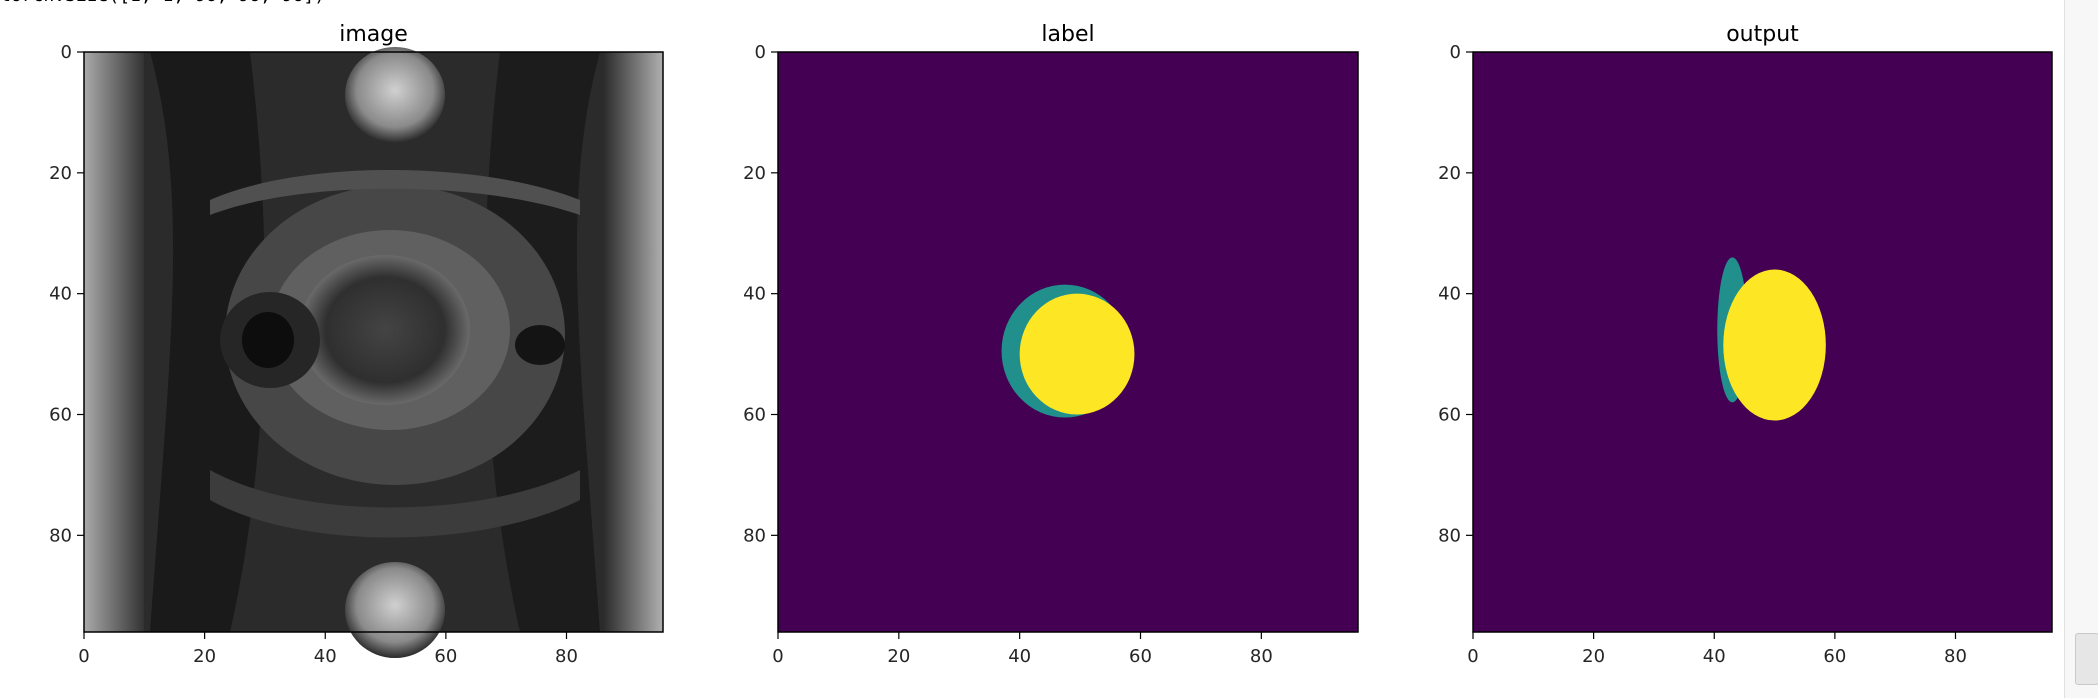 This screenshot has width=2098, height=698. I want to click on y-tick-label: 0, so click(1455, 52).